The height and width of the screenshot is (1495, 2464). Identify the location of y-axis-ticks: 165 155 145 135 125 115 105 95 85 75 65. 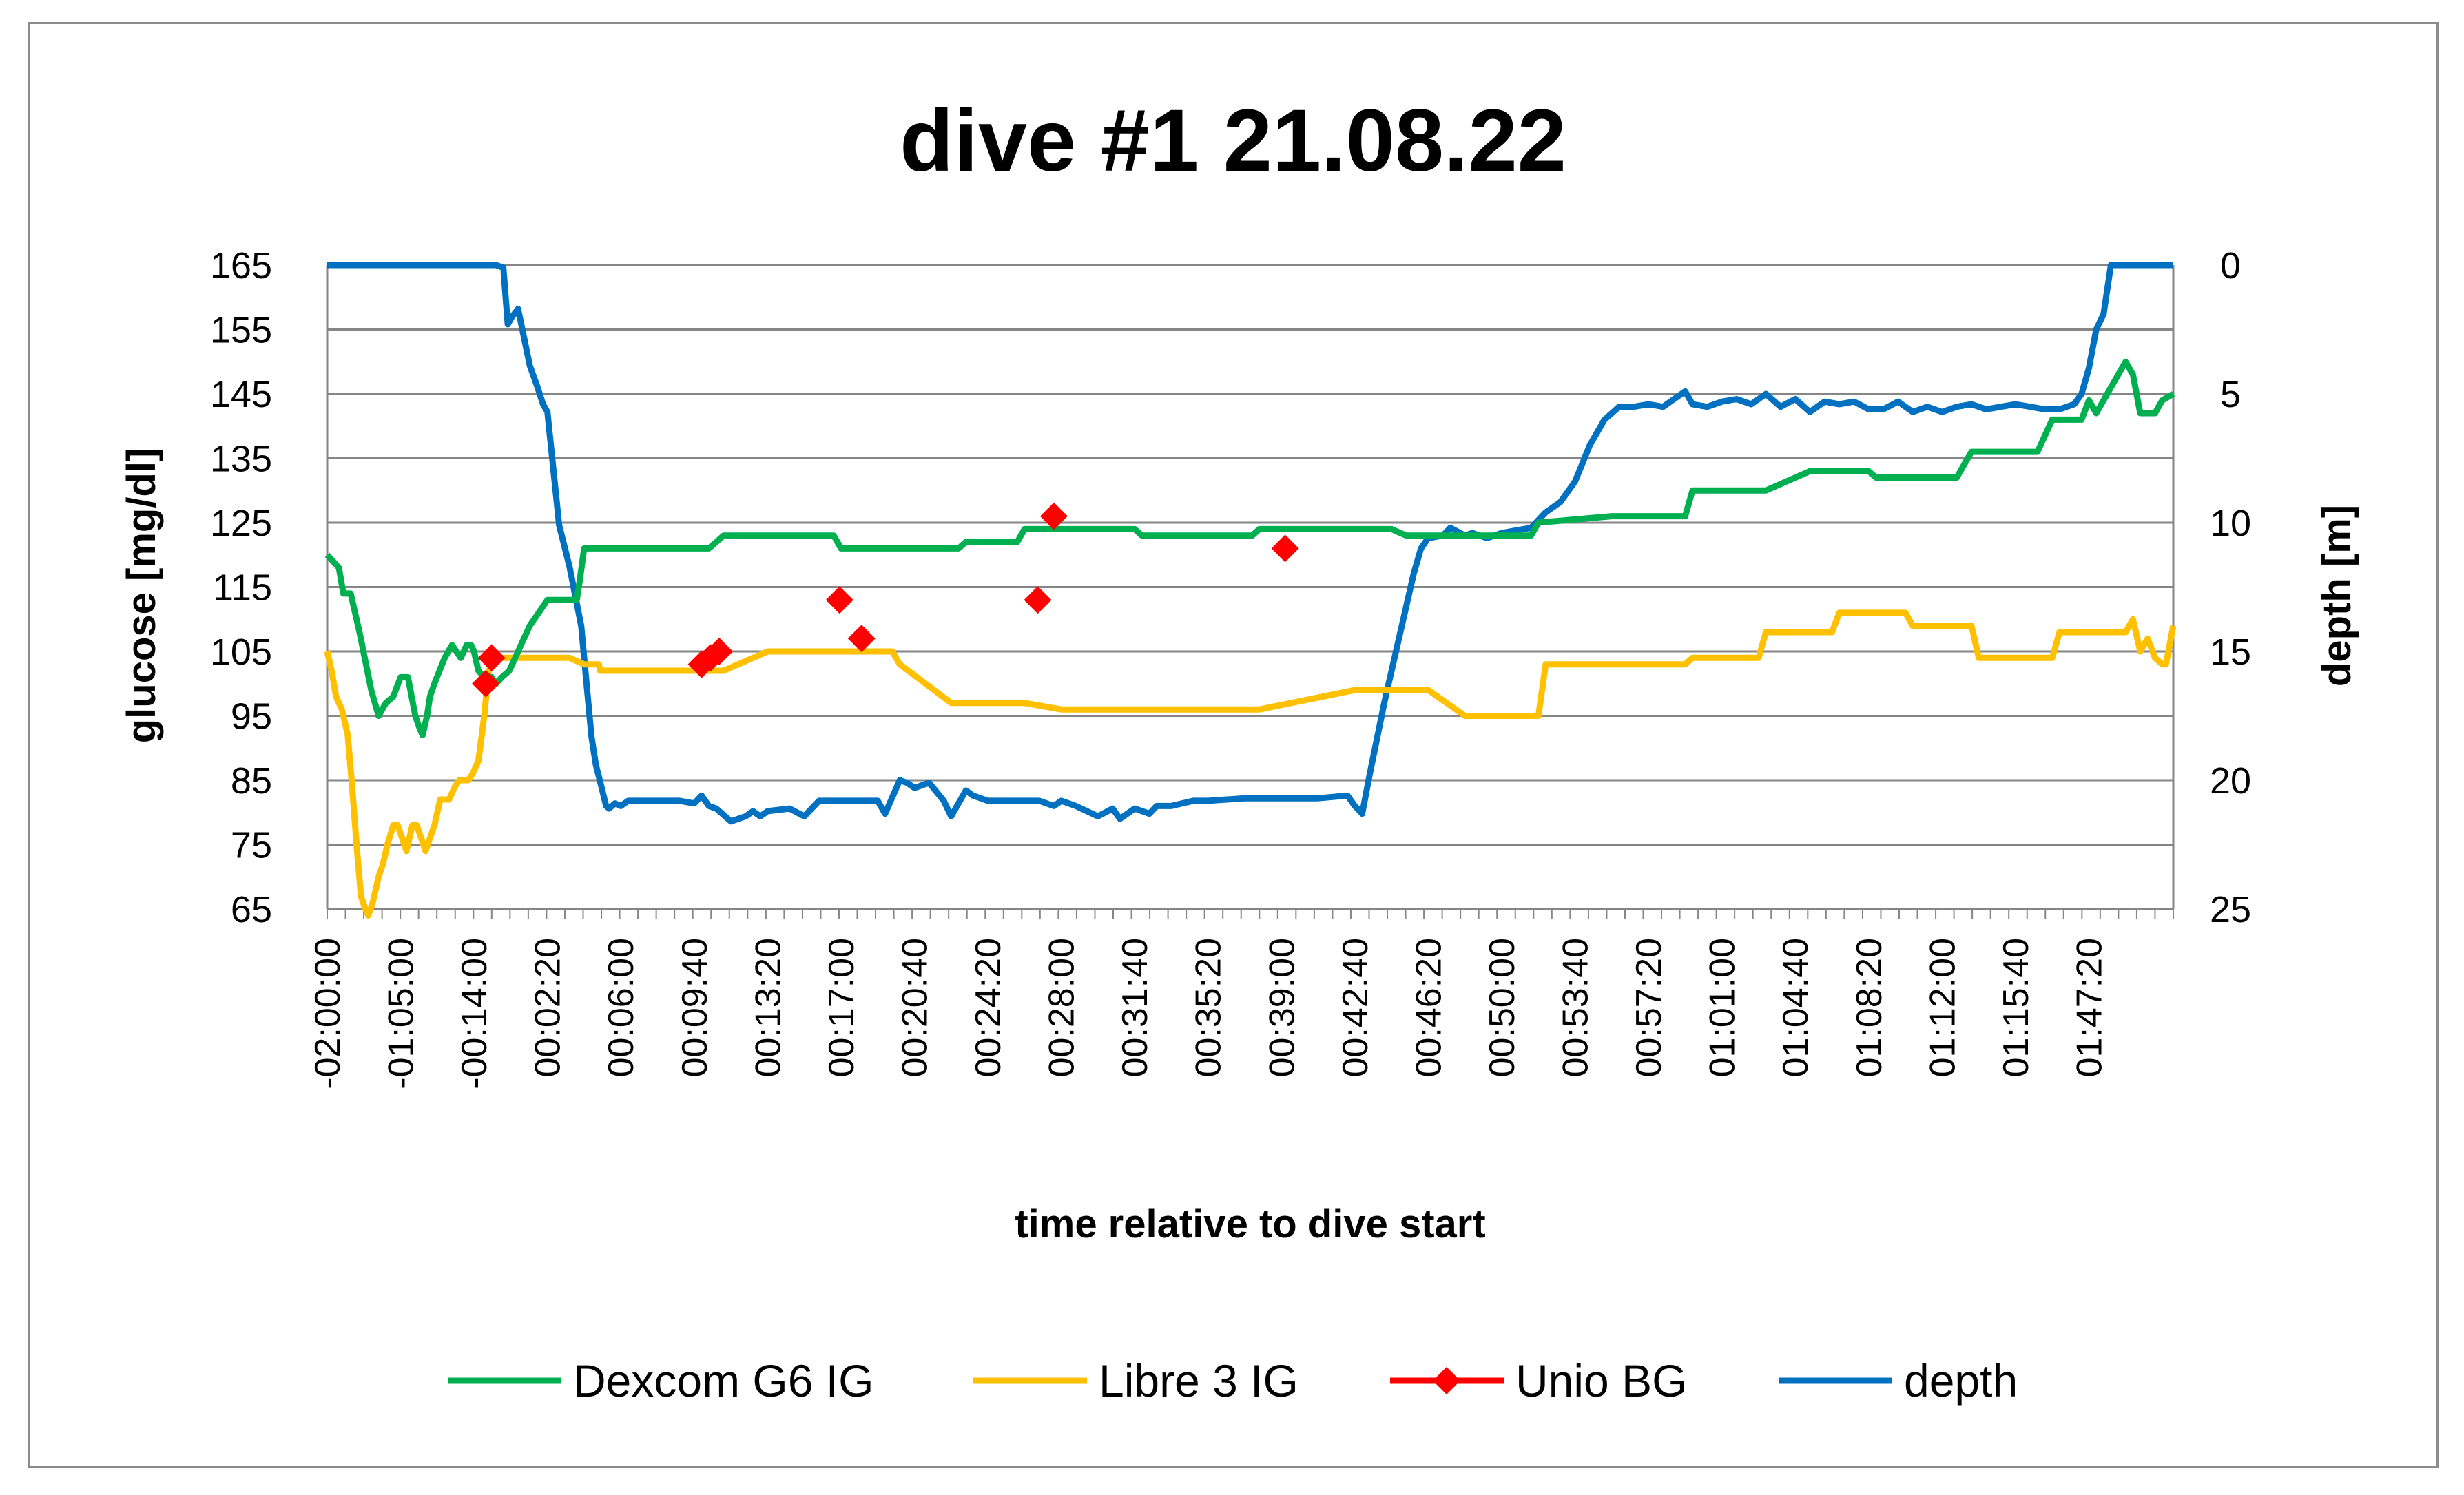
(241, 587).